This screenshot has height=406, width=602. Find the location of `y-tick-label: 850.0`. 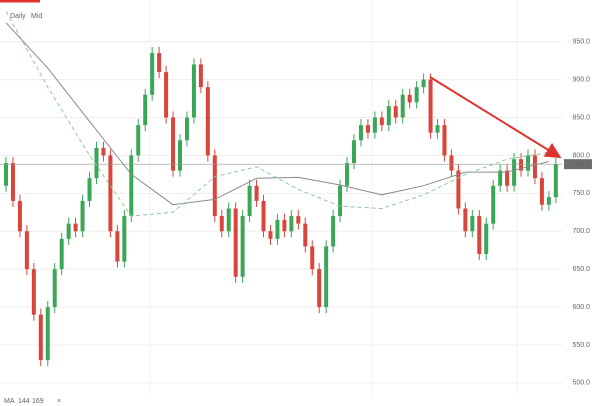

y-tick-label: 850.0 is located at coordinates (581, 117).